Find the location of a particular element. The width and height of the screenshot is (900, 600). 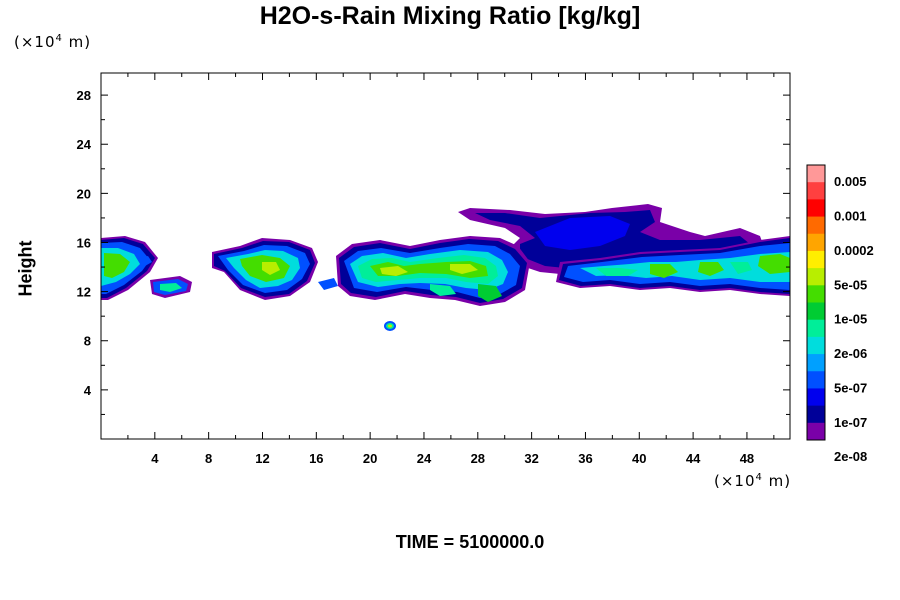

small-blob is located at coordinates (390, 326).